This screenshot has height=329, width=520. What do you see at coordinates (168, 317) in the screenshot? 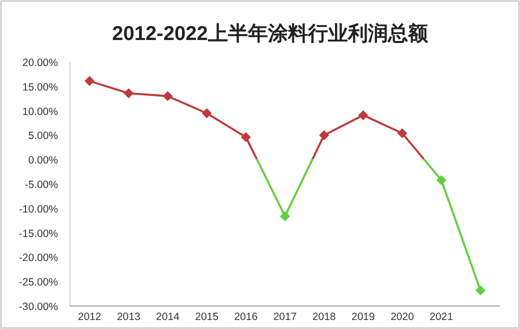
I see `x-tick-label: 2014` at bounding box center [168, 317].